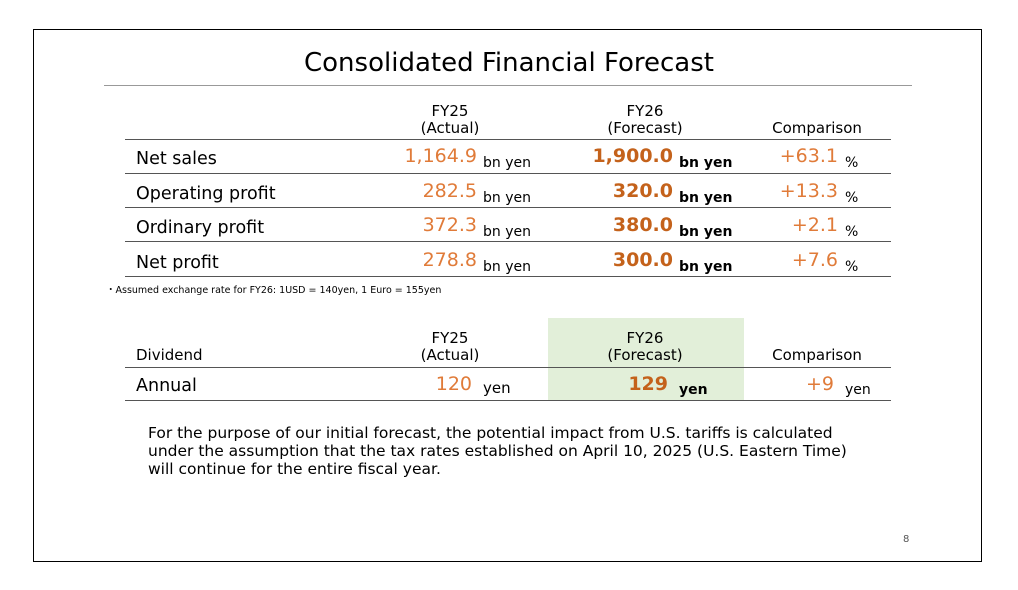 The height and width of the screenshot is (590, 1018). What do you see at coordinates (453, 384) in the screenshot?
I see `dividend-fy25-value: 120` at bounding box center [453, 384].